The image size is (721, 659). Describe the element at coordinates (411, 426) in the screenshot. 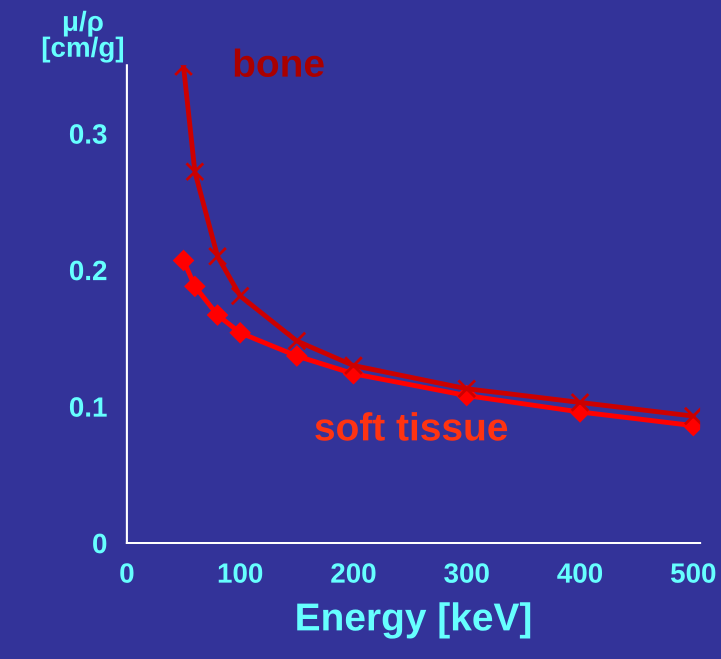

I see `series-label: soft tissue` at that location.